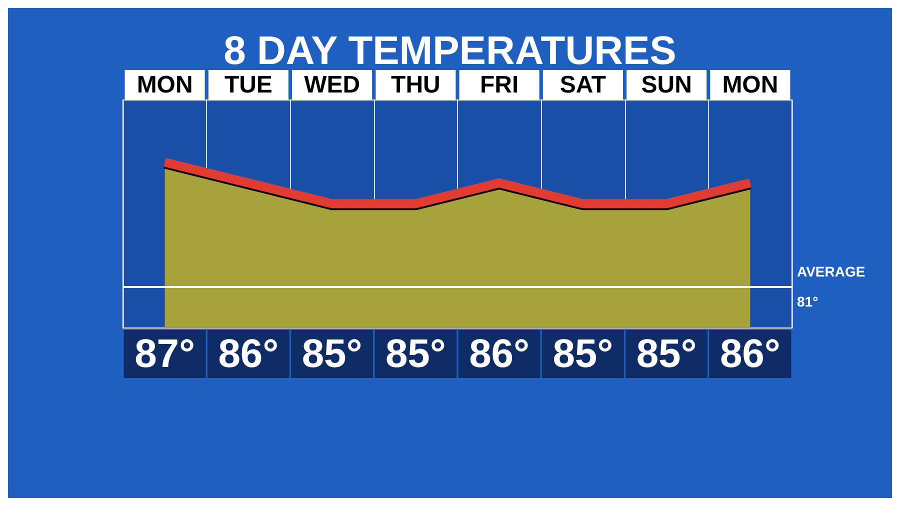 The width and height of the screenshot is (900, 506). Describe the element at coordinates (583, 85) in the screenshot. I see `x-tick-label: SAT` at that location.